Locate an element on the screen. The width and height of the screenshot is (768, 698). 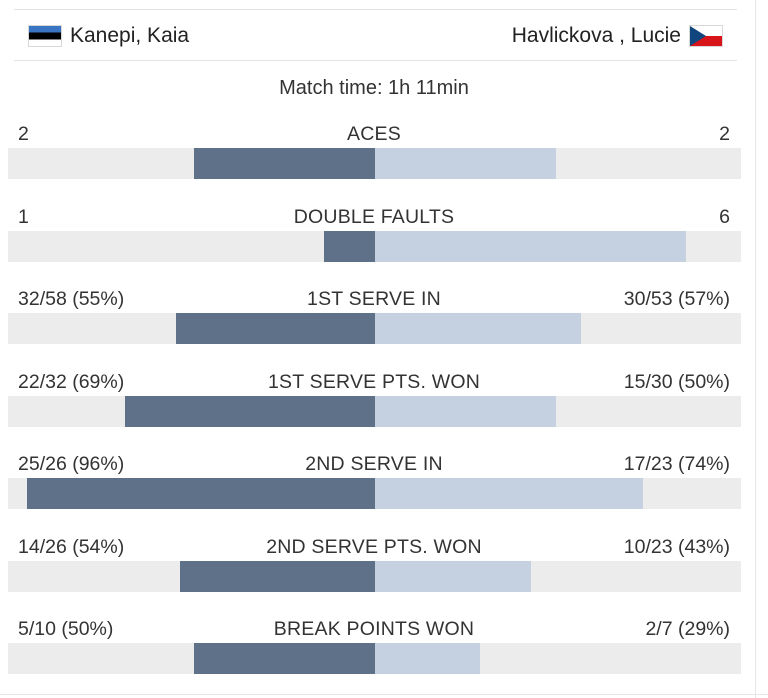
stat-label: 2ND SERVE PTS. WON is located at coordinates (374, 547).